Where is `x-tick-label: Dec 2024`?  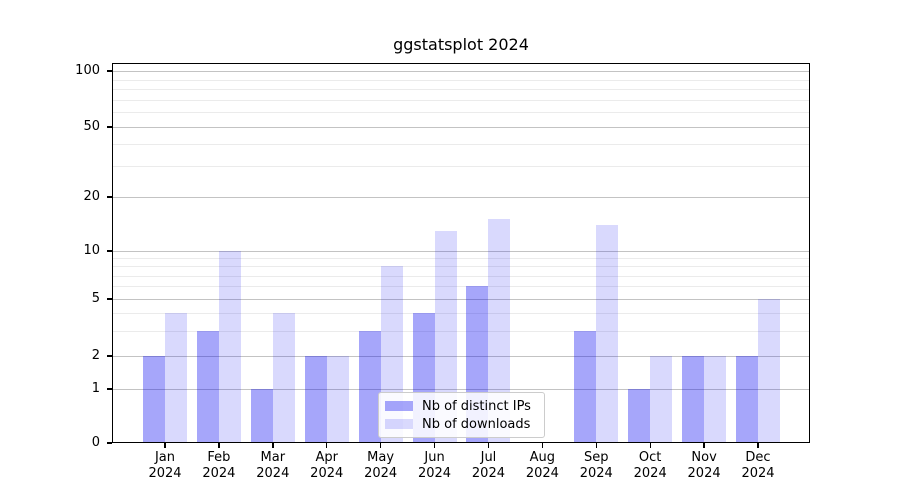 x-tick-label: Dec 2024 is located at coordinates (758, 465).